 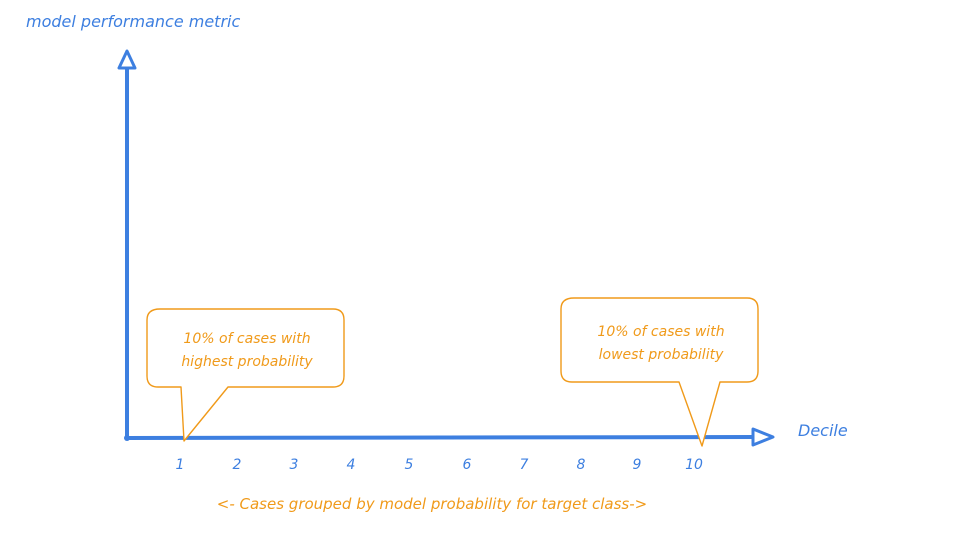 I want to click on callout-lowest: 10% of cases with lowest probability, so click(x=659, y=372).